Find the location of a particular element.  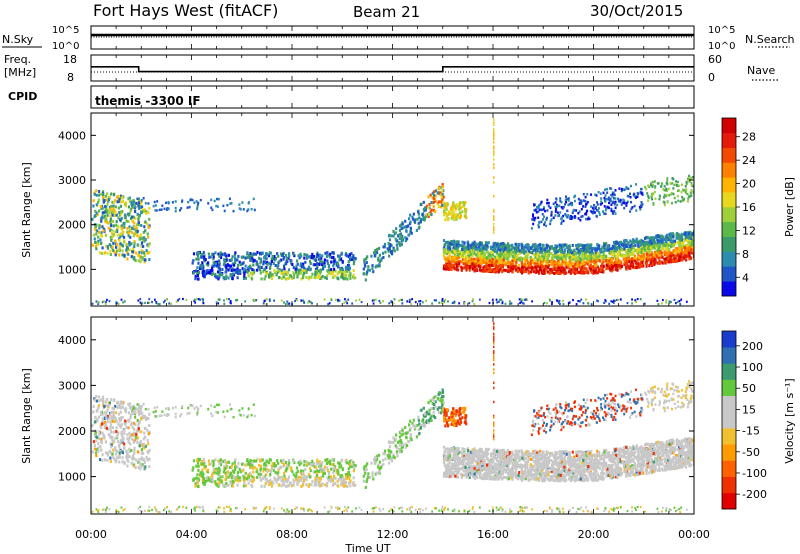

freq-tick-high: 18 is located at coordinates (70, 59).